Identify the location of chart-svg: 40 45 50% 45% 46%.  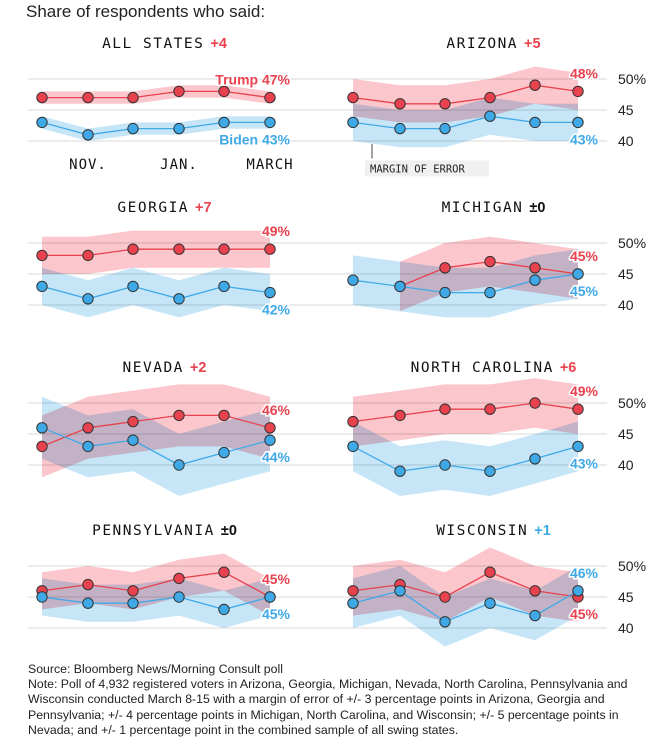
(487, 597).